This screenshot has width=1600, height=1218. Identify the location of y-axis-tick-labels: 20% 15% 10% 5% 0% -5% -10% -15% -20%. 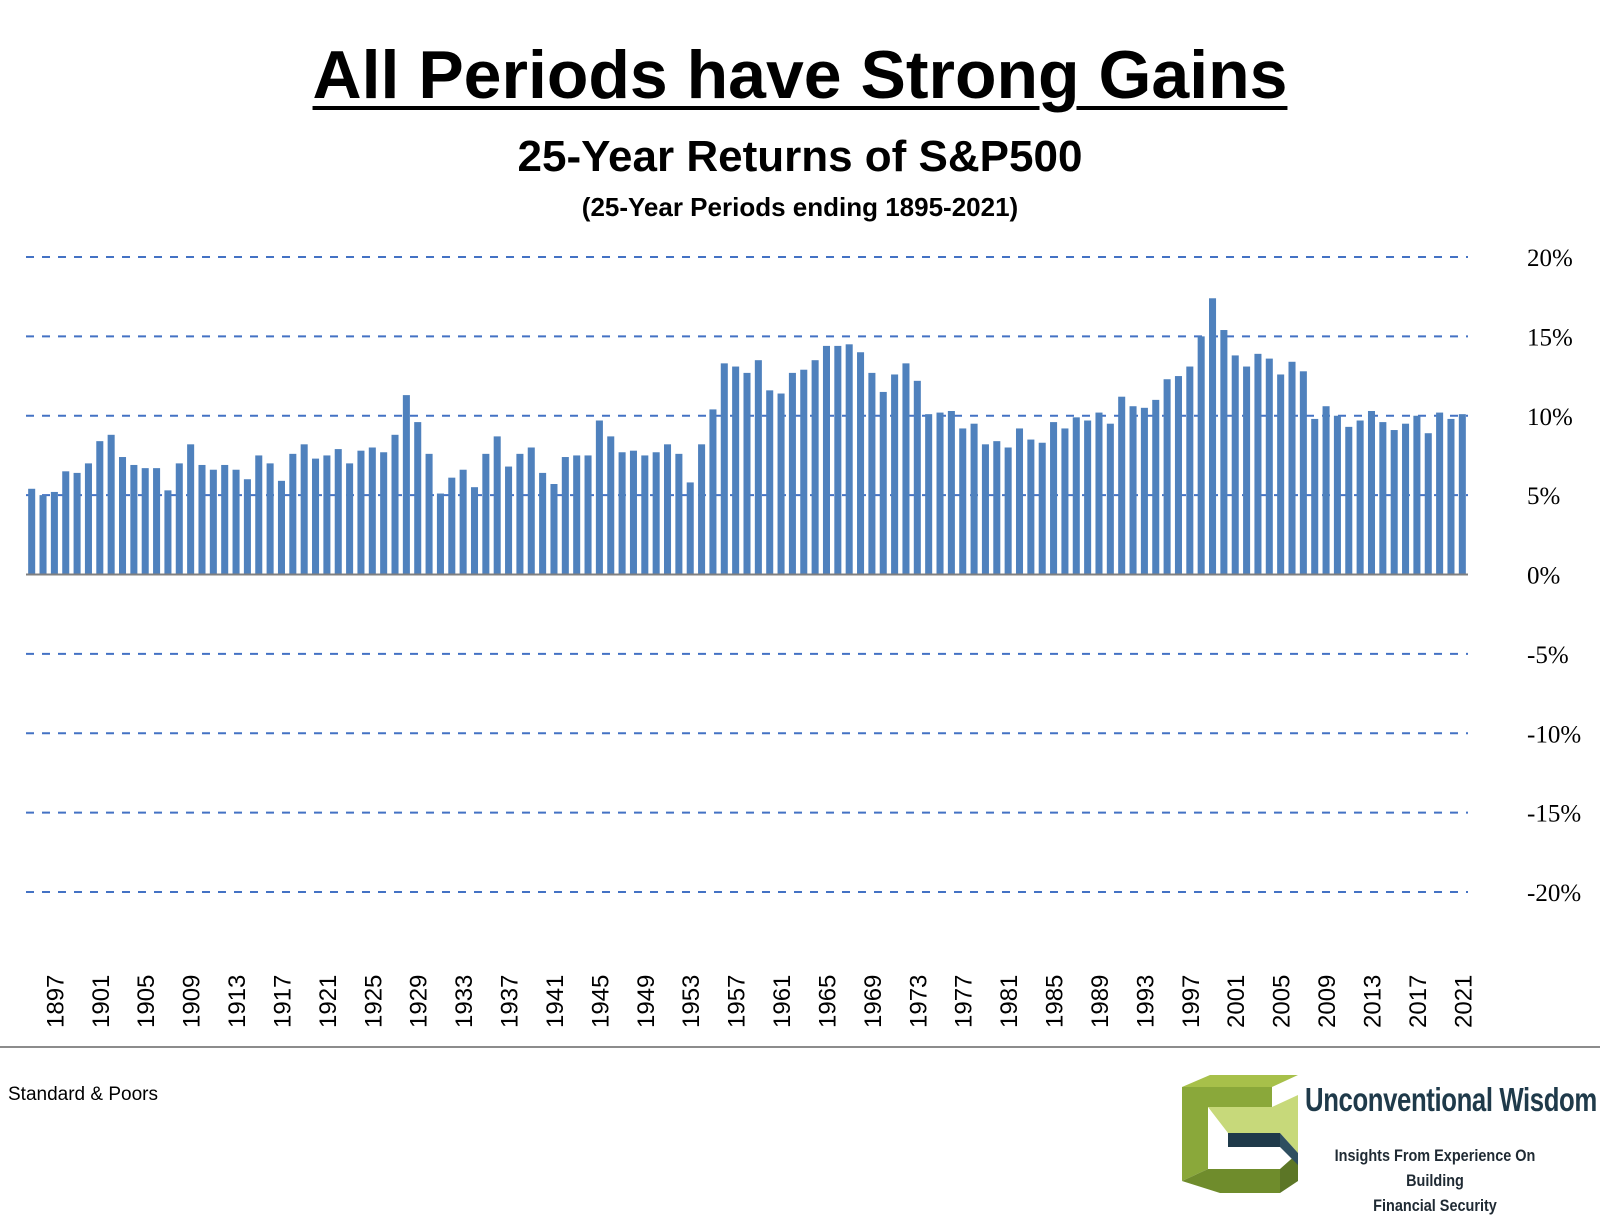
(1554, 576).